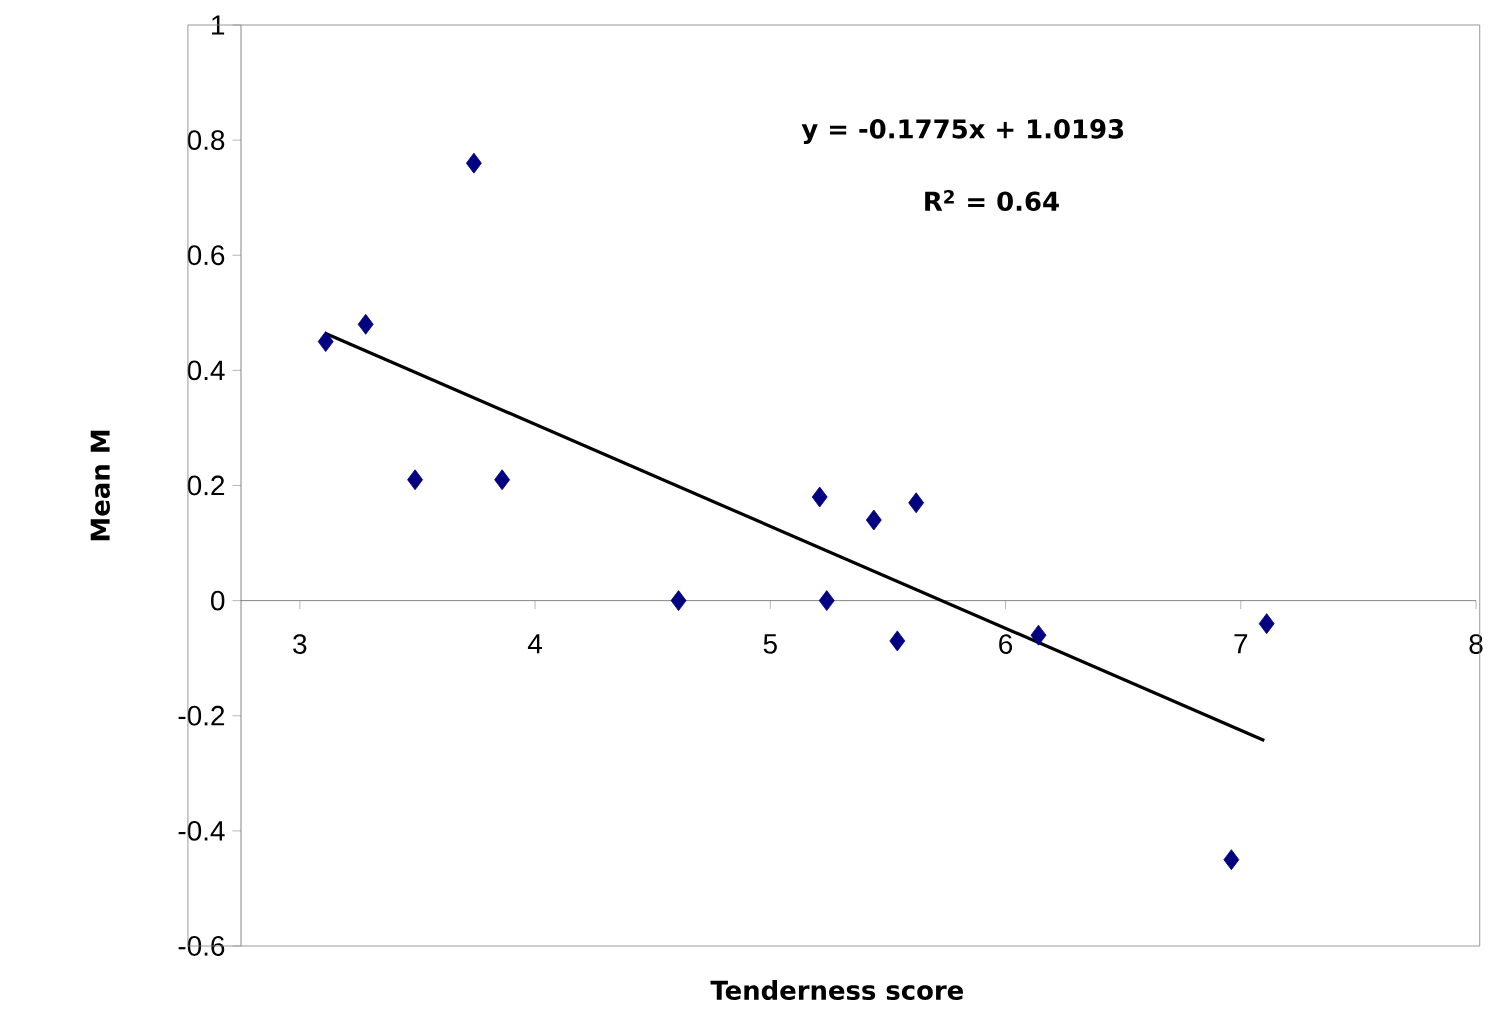 This screenshot has width=1495, height=1033. I want to click on y-tick-label: -0.6, so click(201, 946).